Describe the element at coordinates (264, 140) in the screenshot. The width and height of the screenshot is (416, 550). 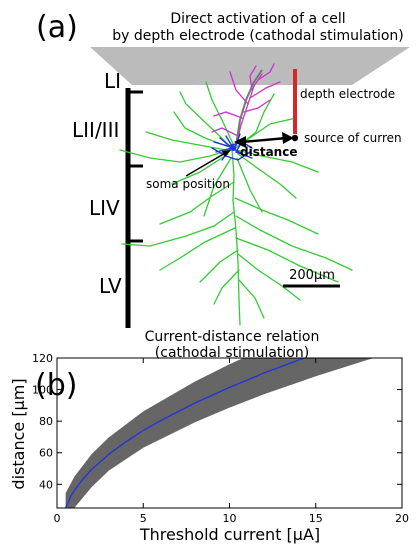
I see `distance-arrow` at that location.